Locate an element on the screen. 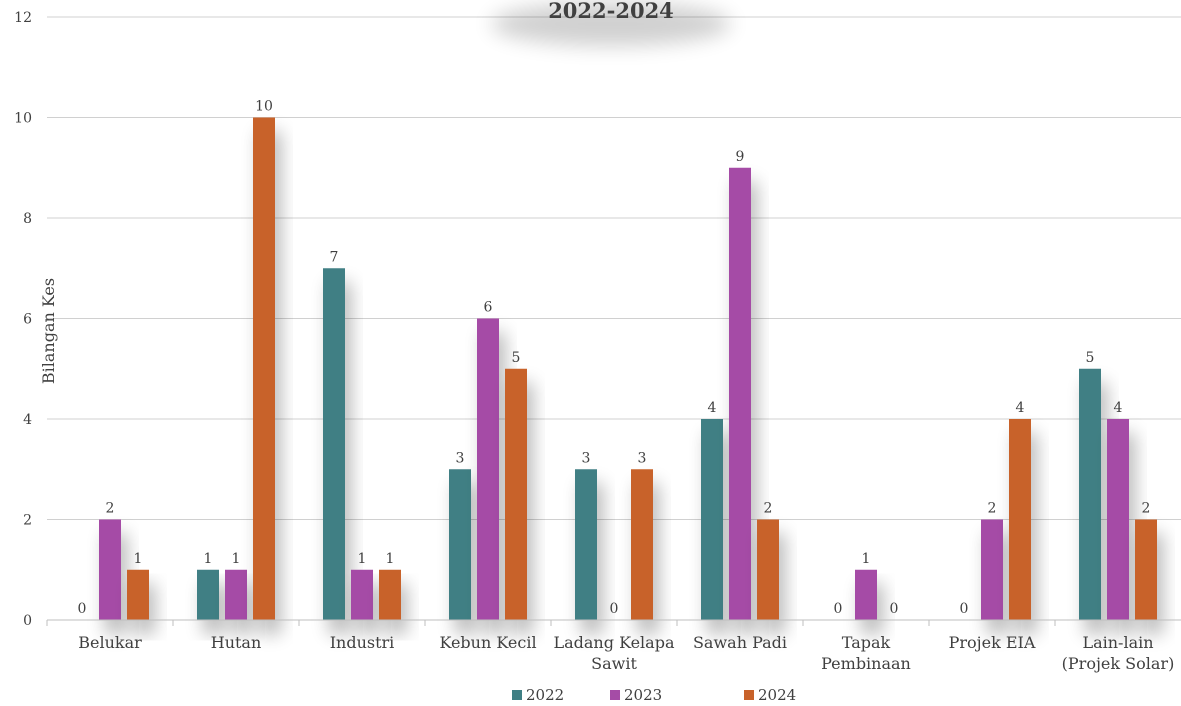 Image resolution: width=1181 pixels, height=706 pixels. legend-item-2022: 2022 is located at coordinates (538, 695).